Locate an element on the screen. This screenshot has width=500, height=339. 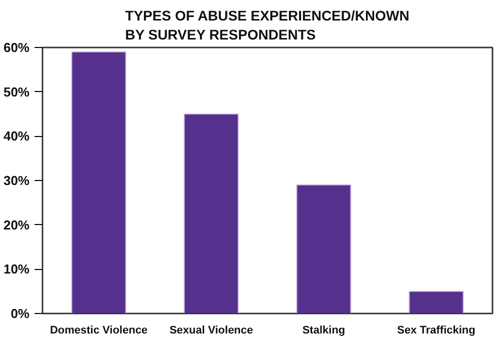
y-tick-label: 20% is located at coordinates (16, 224).